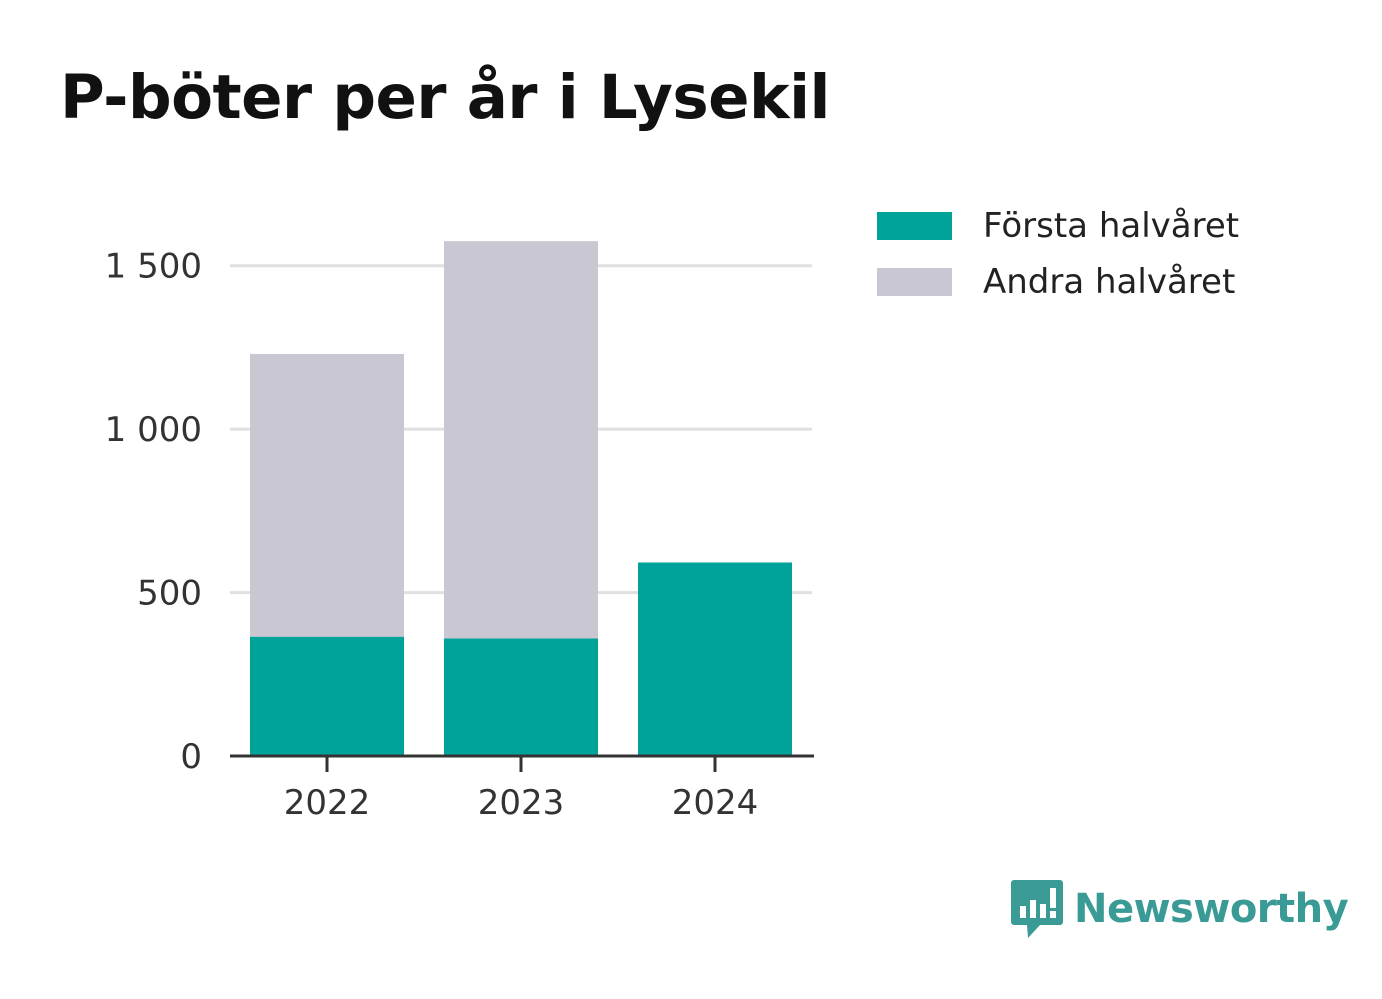 The width and height of the screenshot is (1382, 999). I want to click on y-tick-label: 0, so click(191, 757).